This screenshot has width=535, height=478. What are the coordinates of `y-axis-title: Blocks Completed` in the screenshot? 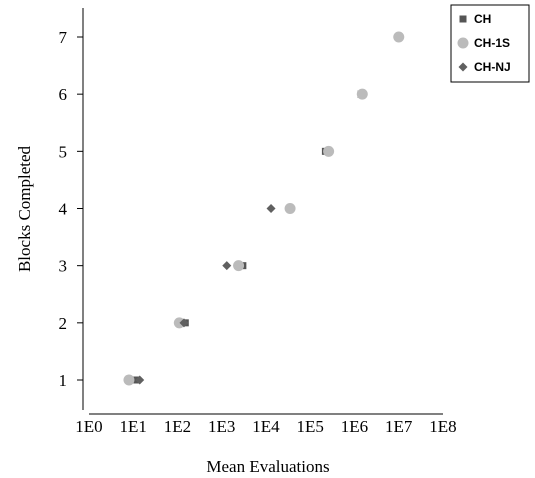 It's located at (24, 208).